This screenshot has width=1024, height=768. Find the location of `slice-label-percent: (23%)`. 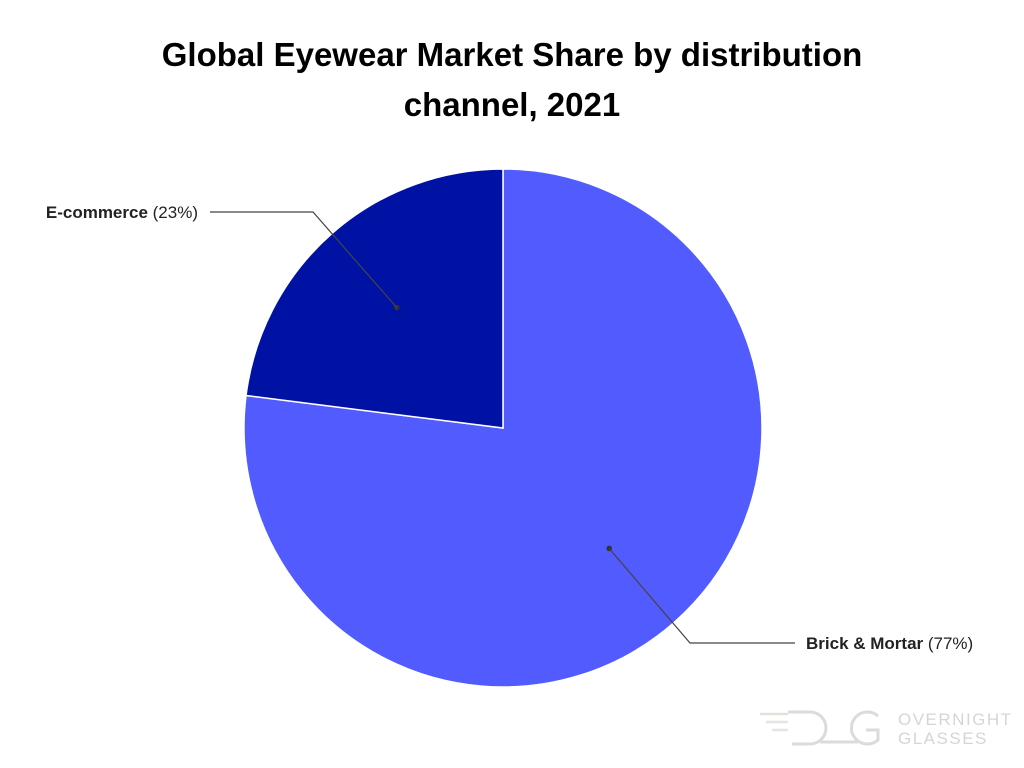

slice-label-percent: (23%) is located at coordinates (173, 212).